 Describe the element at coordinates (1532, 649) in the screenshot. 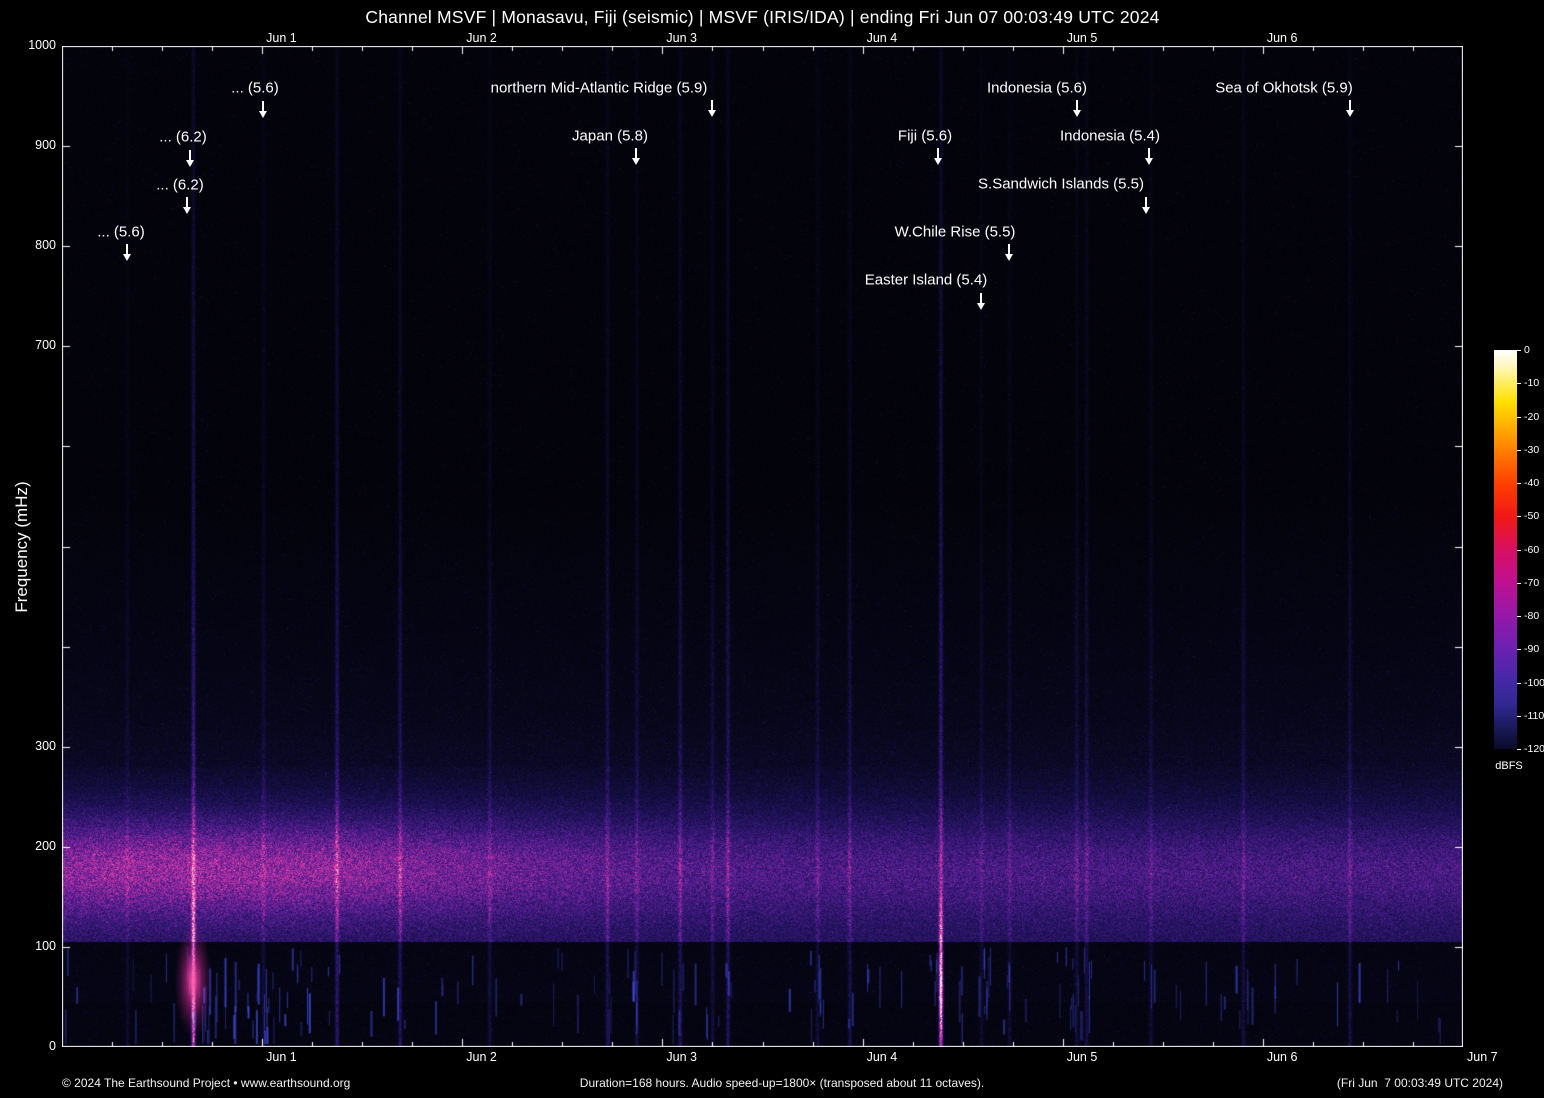

I see `colorbar-tick-label: -90` at that location.